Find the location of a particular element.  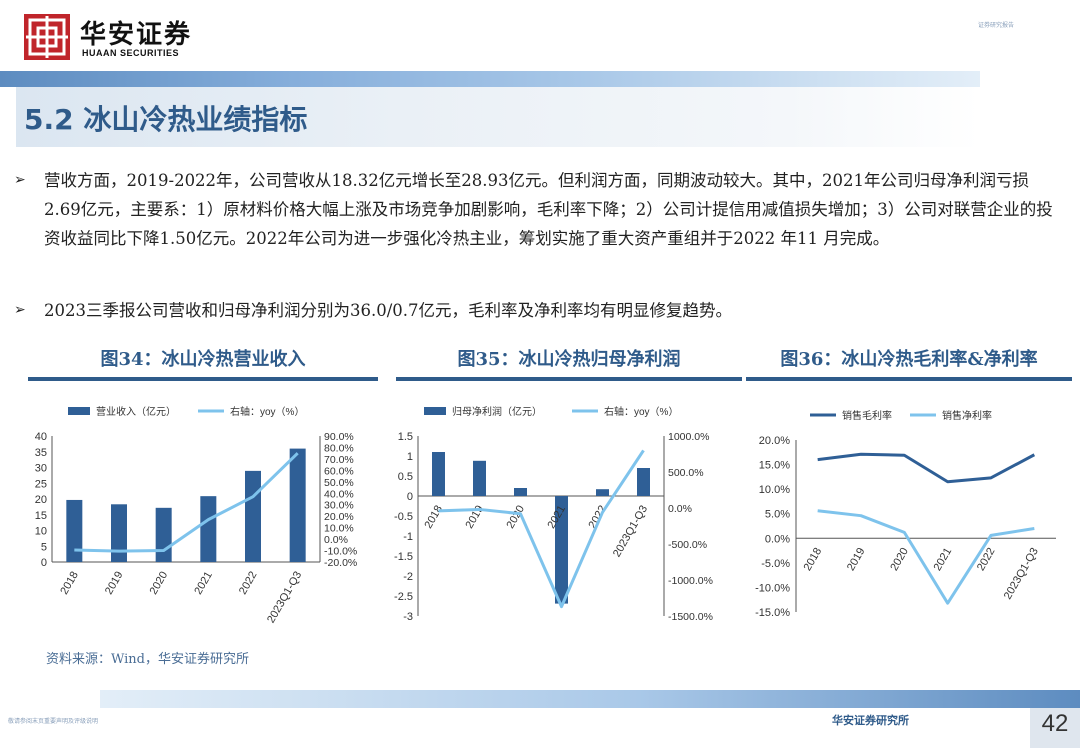

figure-title-margins: 图36：冰山冷热毛利率&净利率 is located at coordinates (909, 359).